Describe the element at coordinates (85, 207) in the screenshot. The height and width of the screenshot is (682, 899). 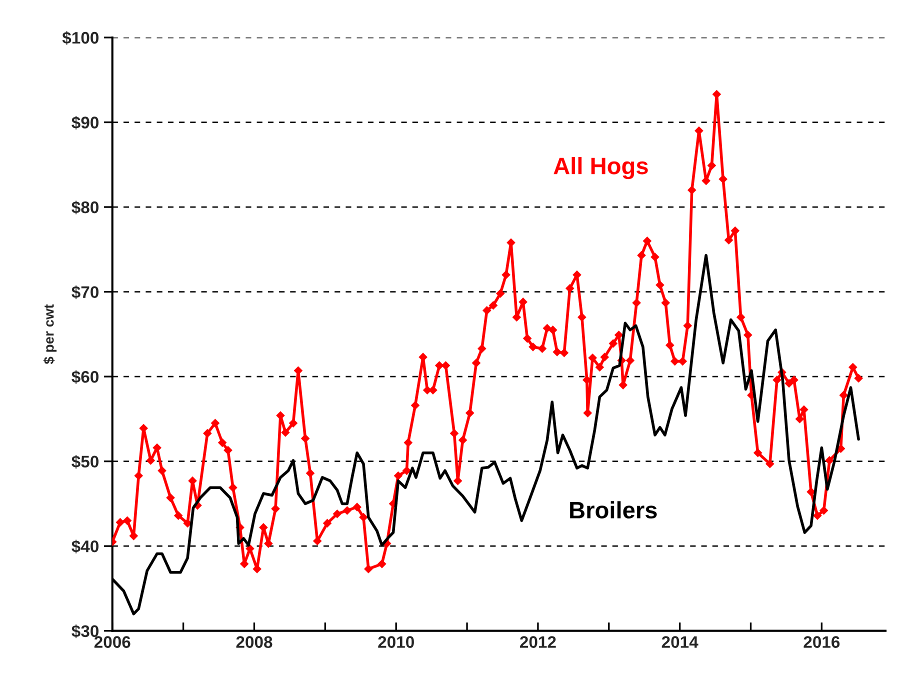
I see `y-tick-label: $80` at that location.